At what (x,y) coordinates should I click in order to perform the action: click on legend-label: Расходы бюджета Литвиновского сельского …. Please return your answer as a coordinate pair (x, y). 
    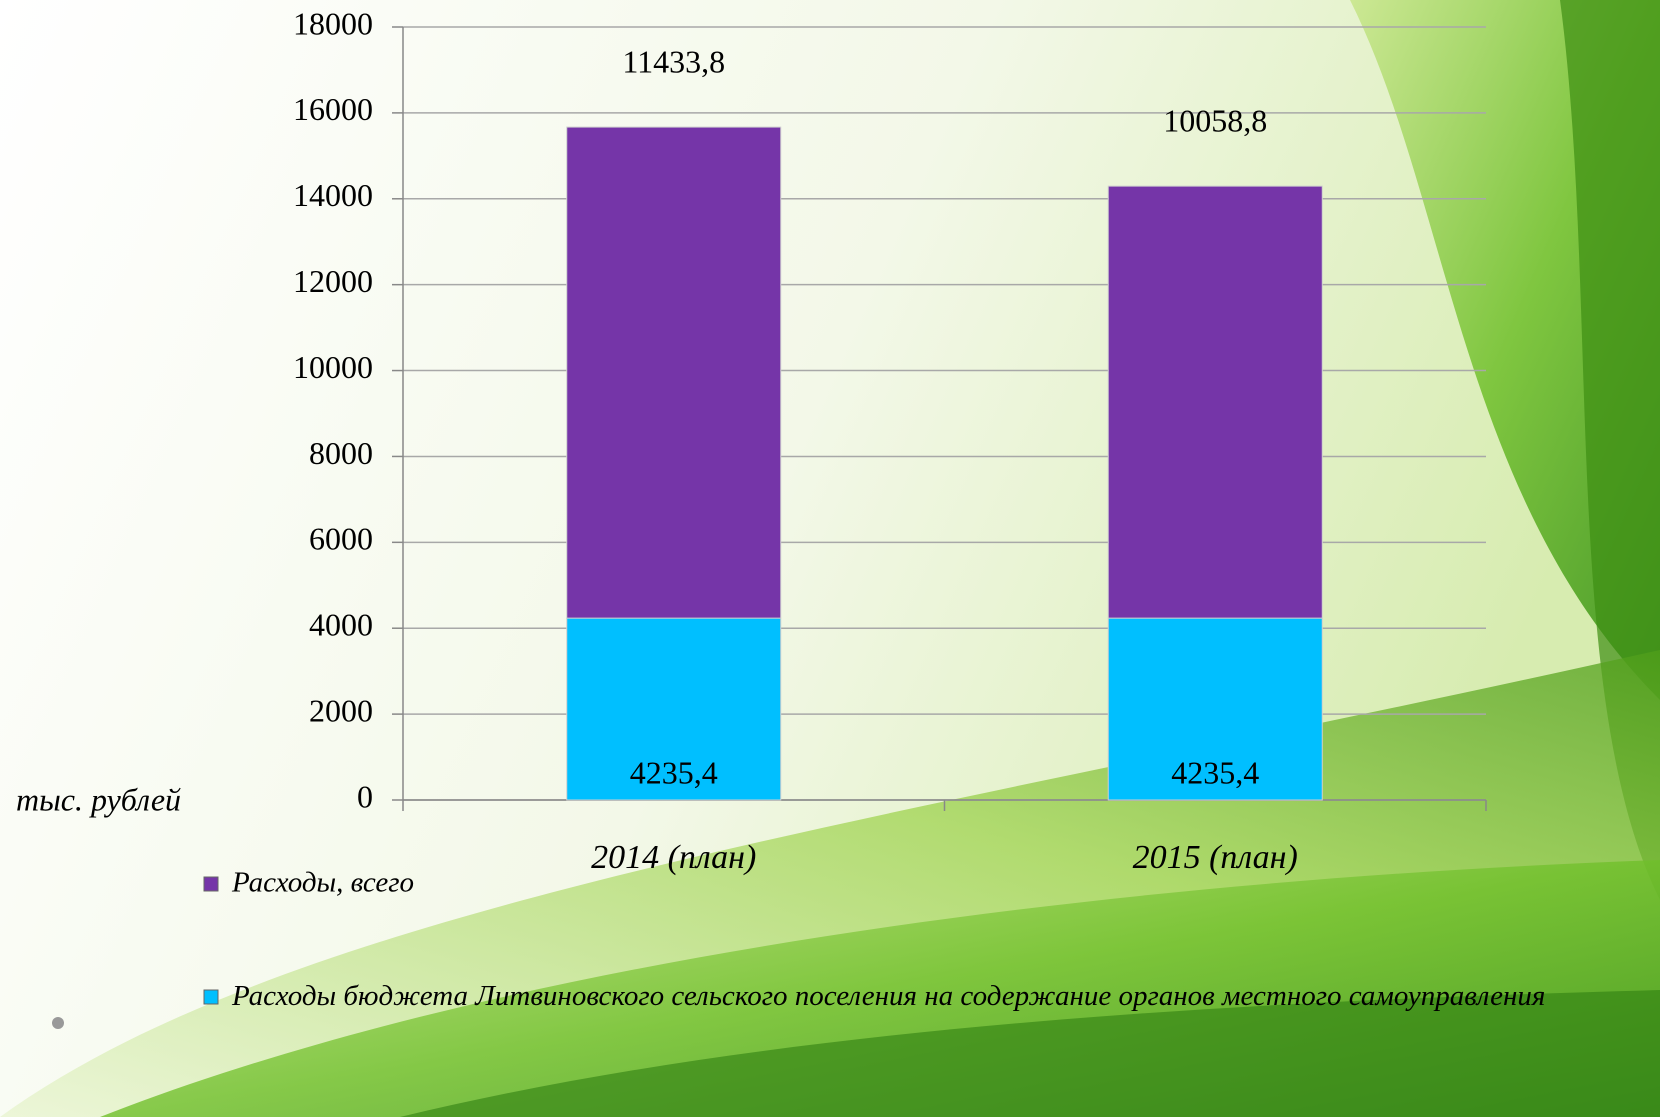
    Looking at the image, I should click on (889, 996).